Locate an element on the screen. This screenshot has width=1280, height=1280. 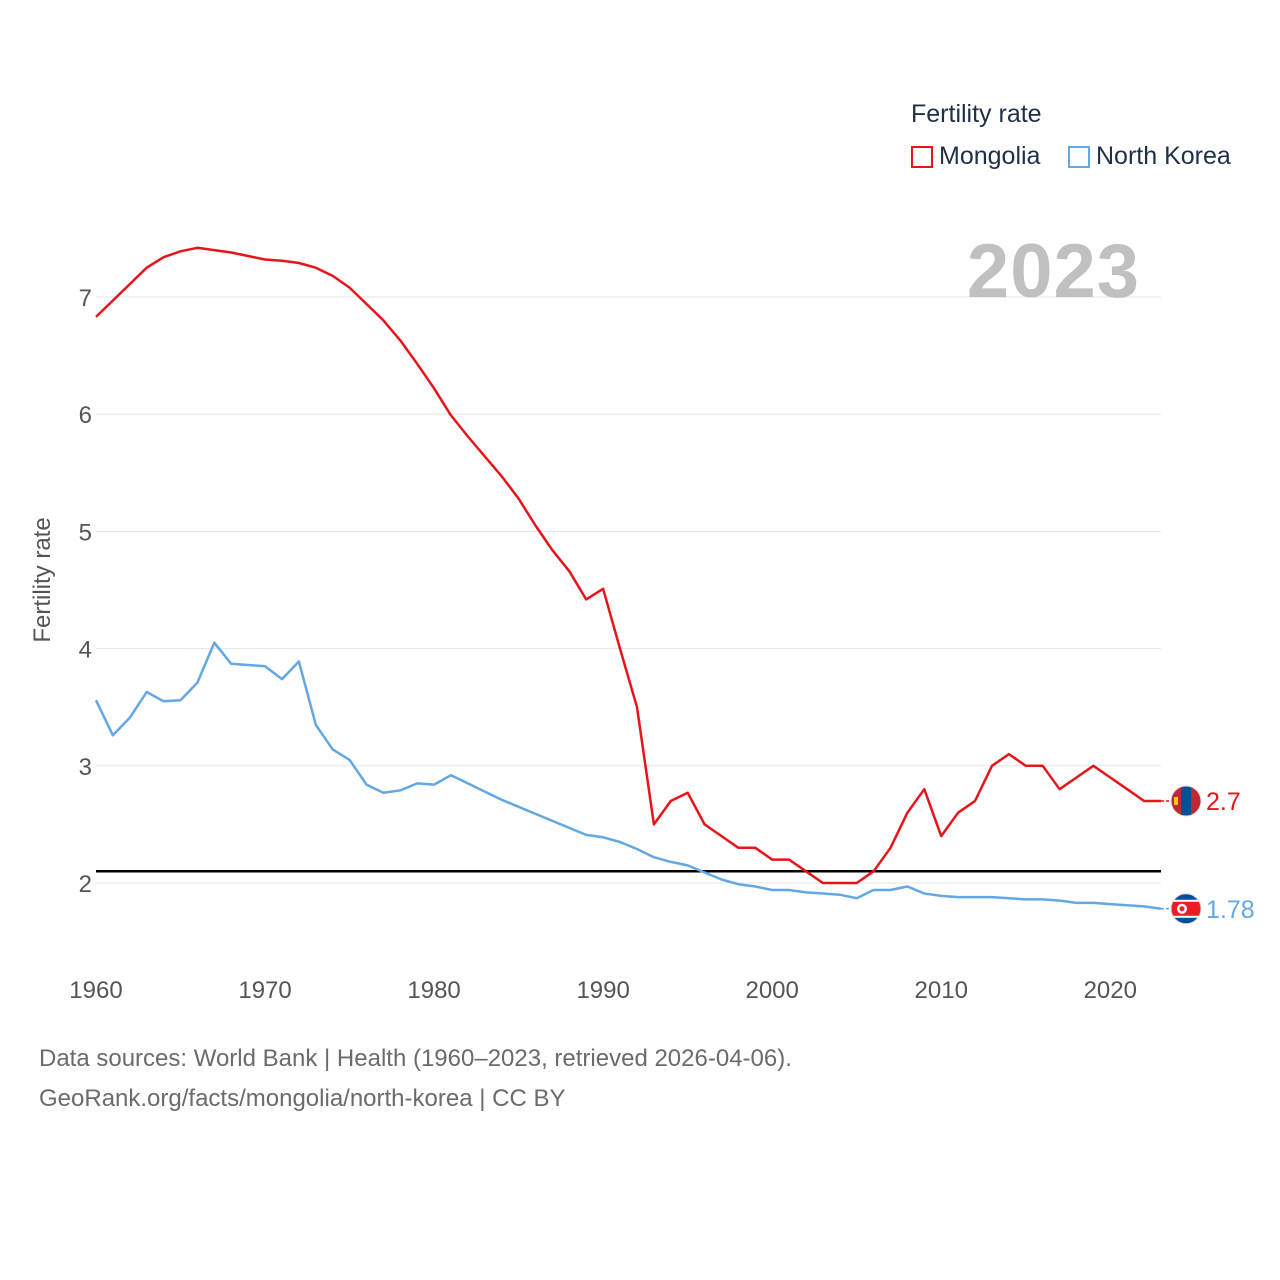
legend-swatch-mongolia is located at coordinates (922, 156).